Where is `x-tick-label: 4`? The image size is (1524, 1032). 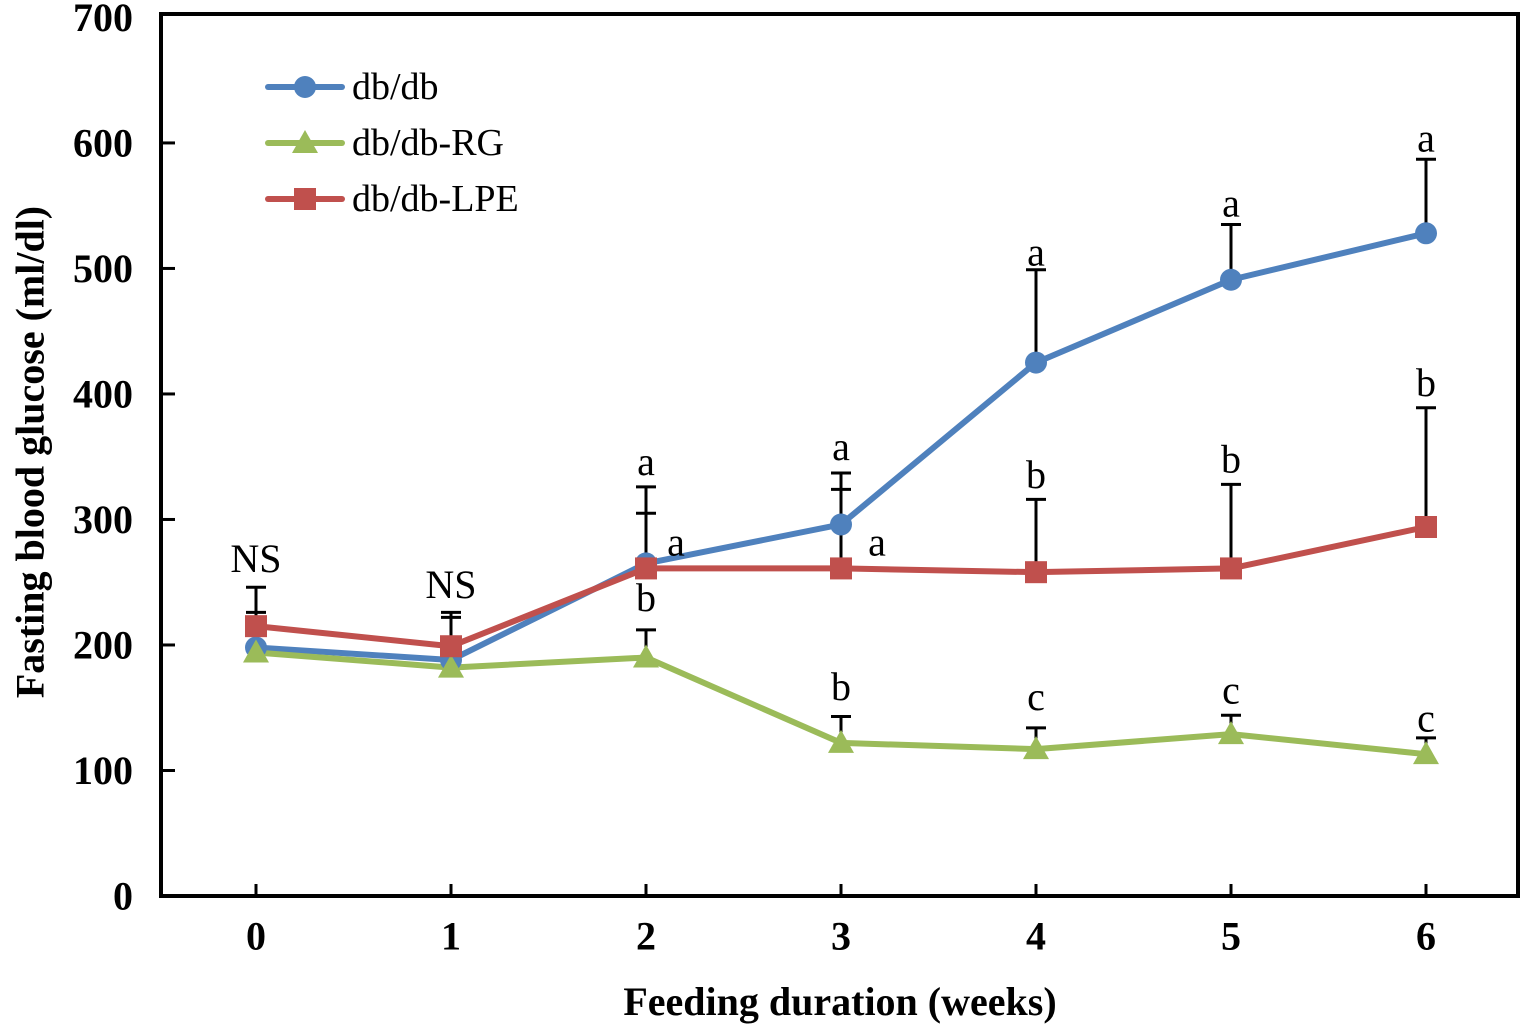 x-tick-label: 4 is located at coordinates (1036, 936).